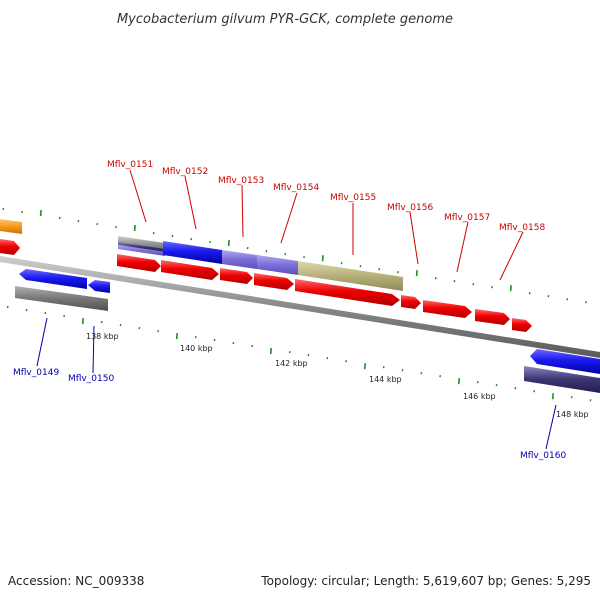  What do you see at coordinates (479, 396) in the screenshot?
I see `ruler-label-146: 146 kbp` at bounding box center [479, 396].